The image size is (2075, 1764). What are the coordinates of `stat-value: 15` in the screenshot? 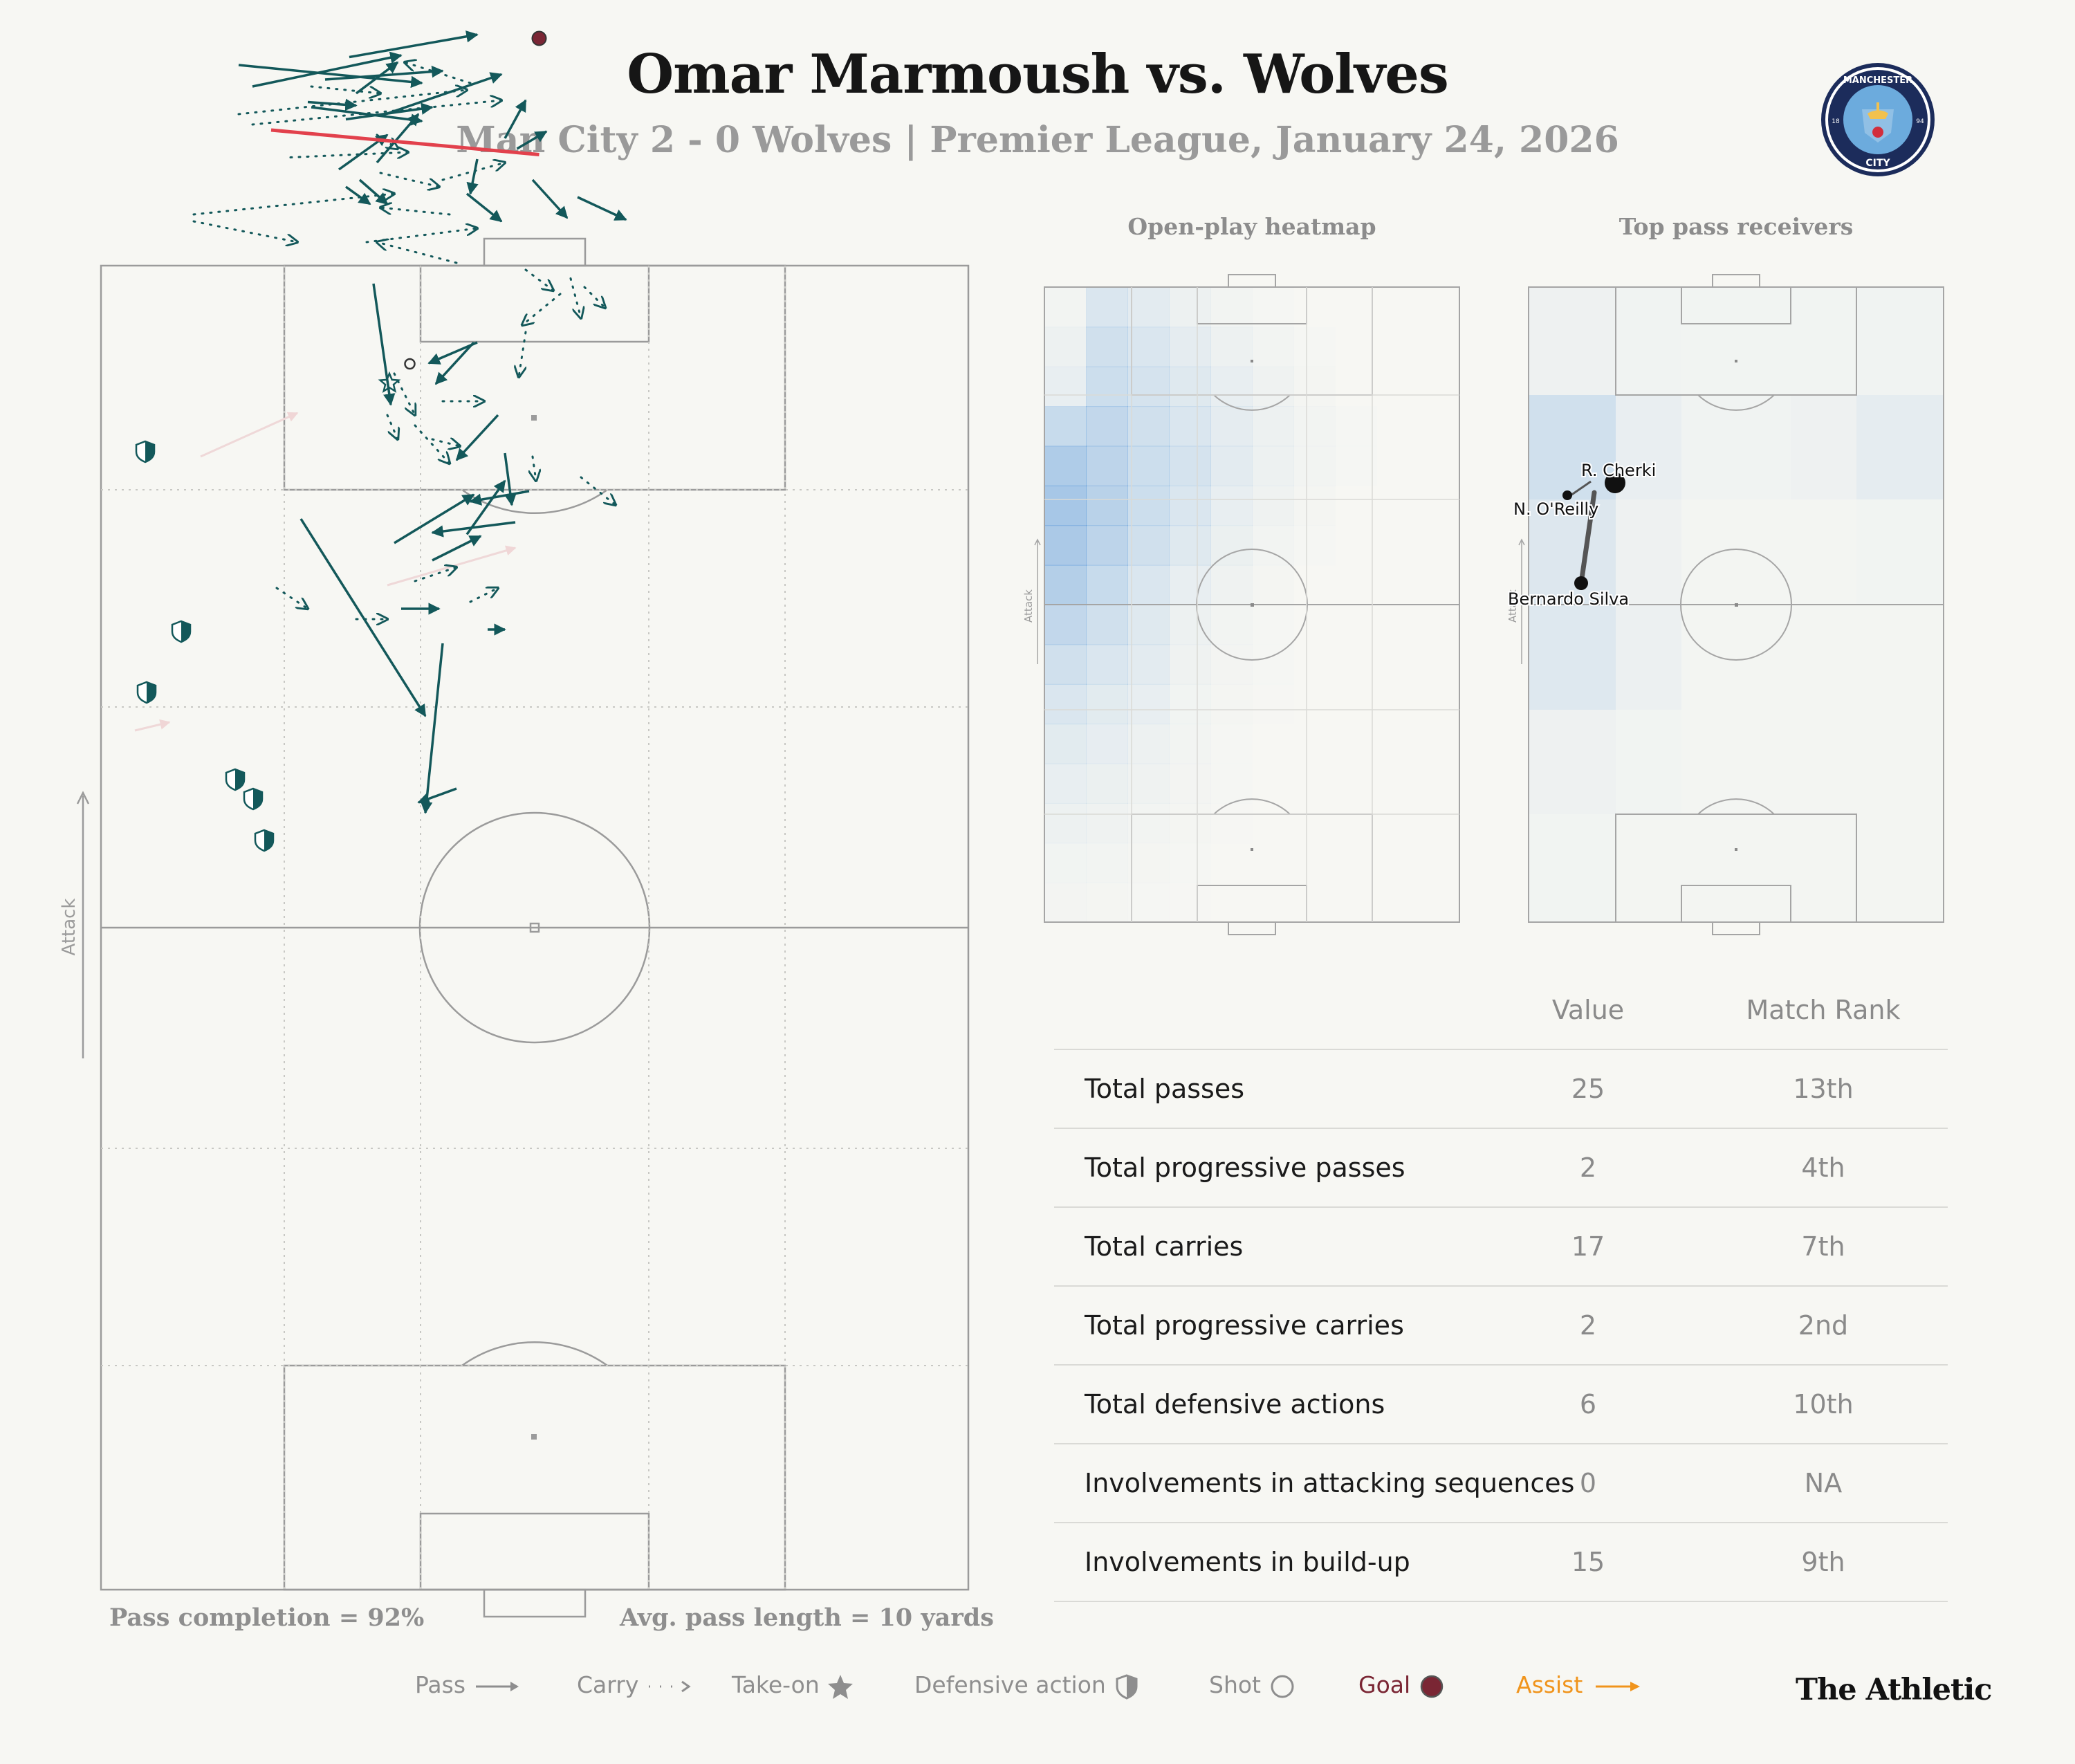 It's located at (1588, 1562).